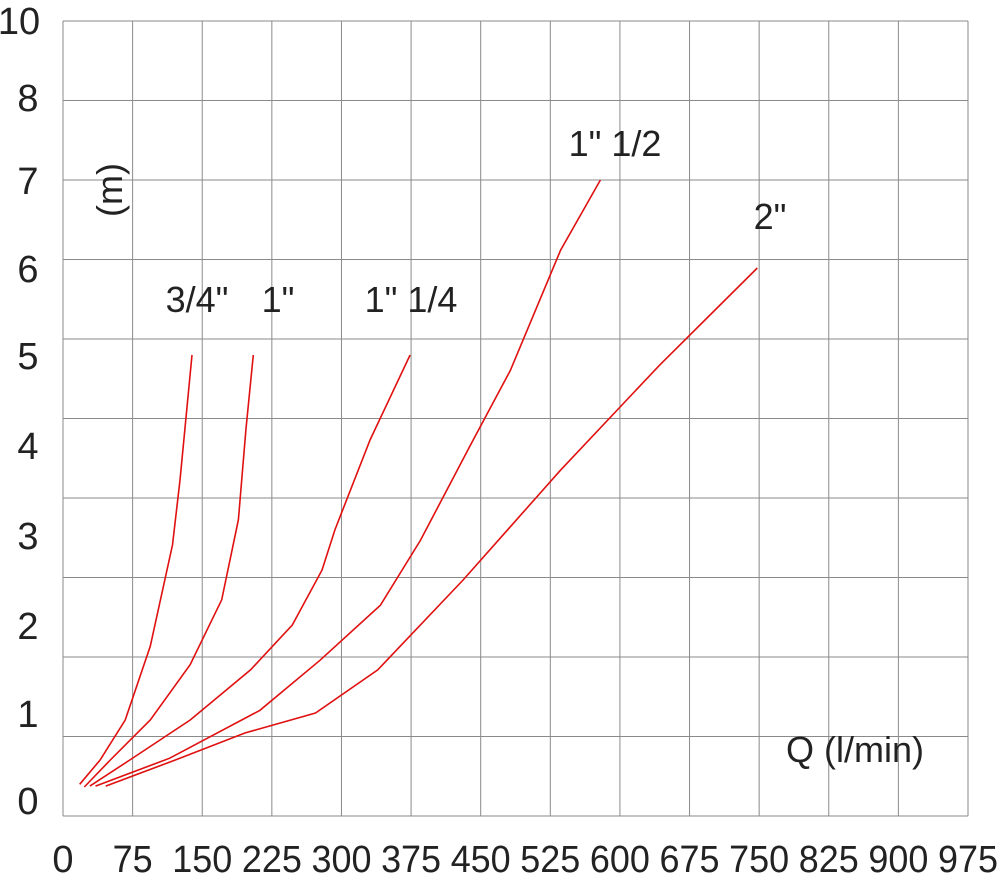  I want to click on x-tick-label: 825, so click(829, 857).